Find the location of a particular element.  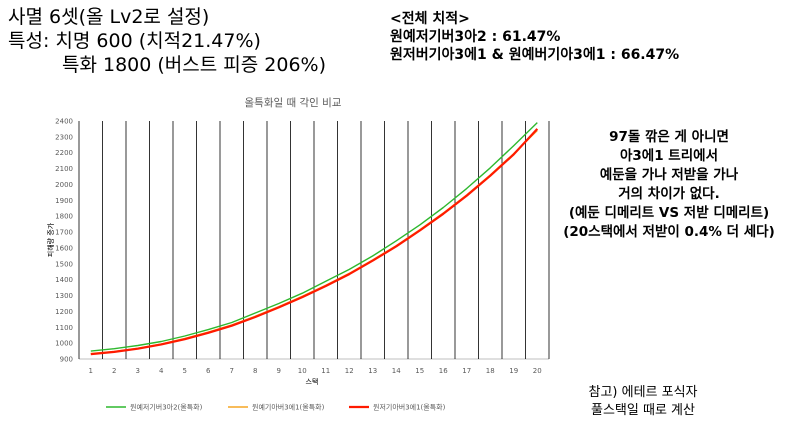

x-axis-label: 스택 is located at coordinates (312, 381).